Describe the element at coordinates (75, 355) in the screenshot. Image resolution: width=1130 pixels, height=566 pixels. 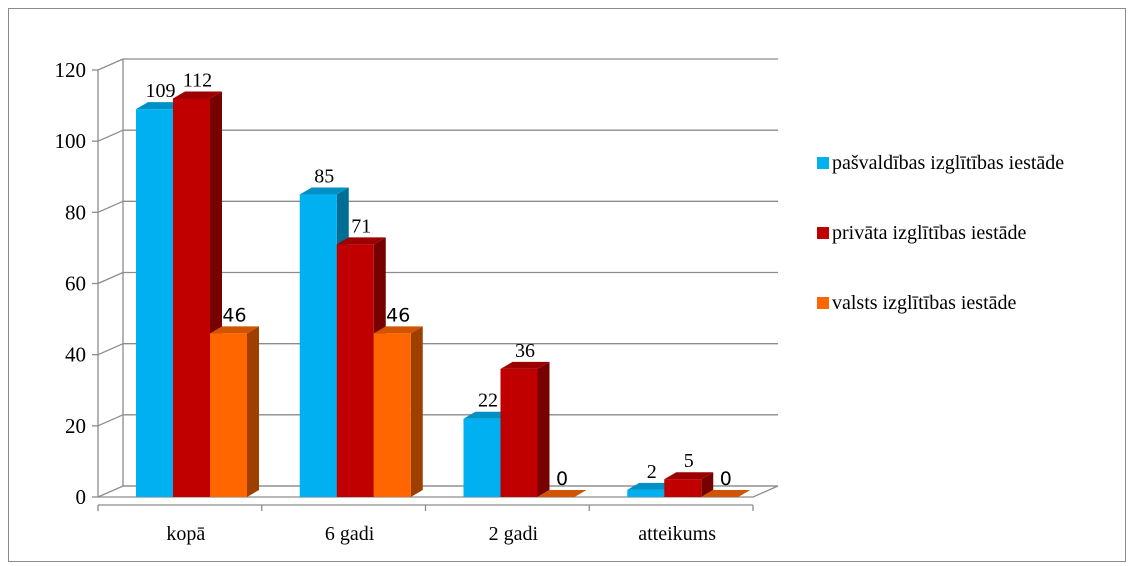
I see `y-tick-label: 40` at that location.